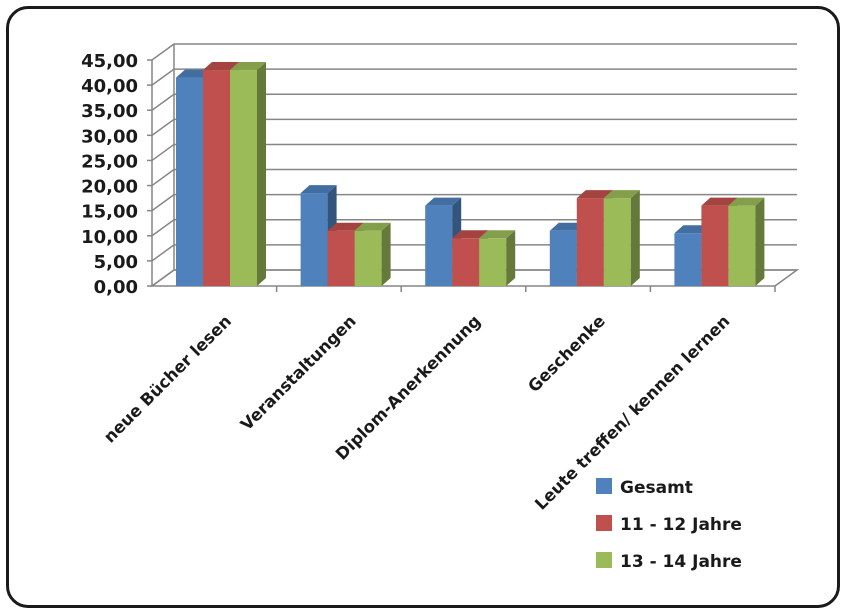 The image size is (850, 615). I want to click on y-tick-label: 20,00, so click(109, 187).